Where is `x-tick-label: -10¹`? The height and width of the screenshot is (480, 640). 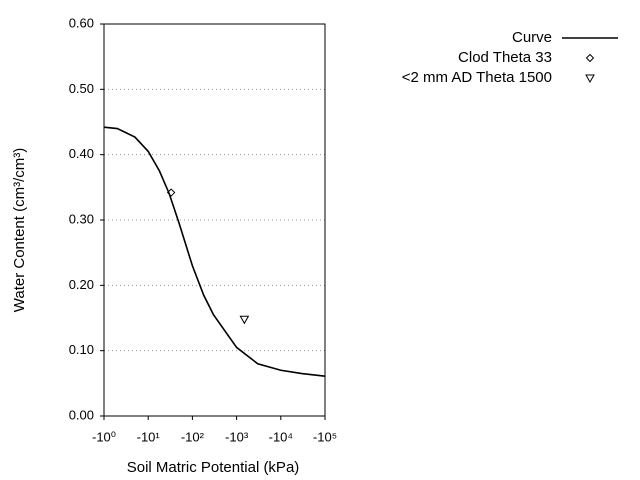 x-tick-label: -10¹ is located at coordinates (149, 436).